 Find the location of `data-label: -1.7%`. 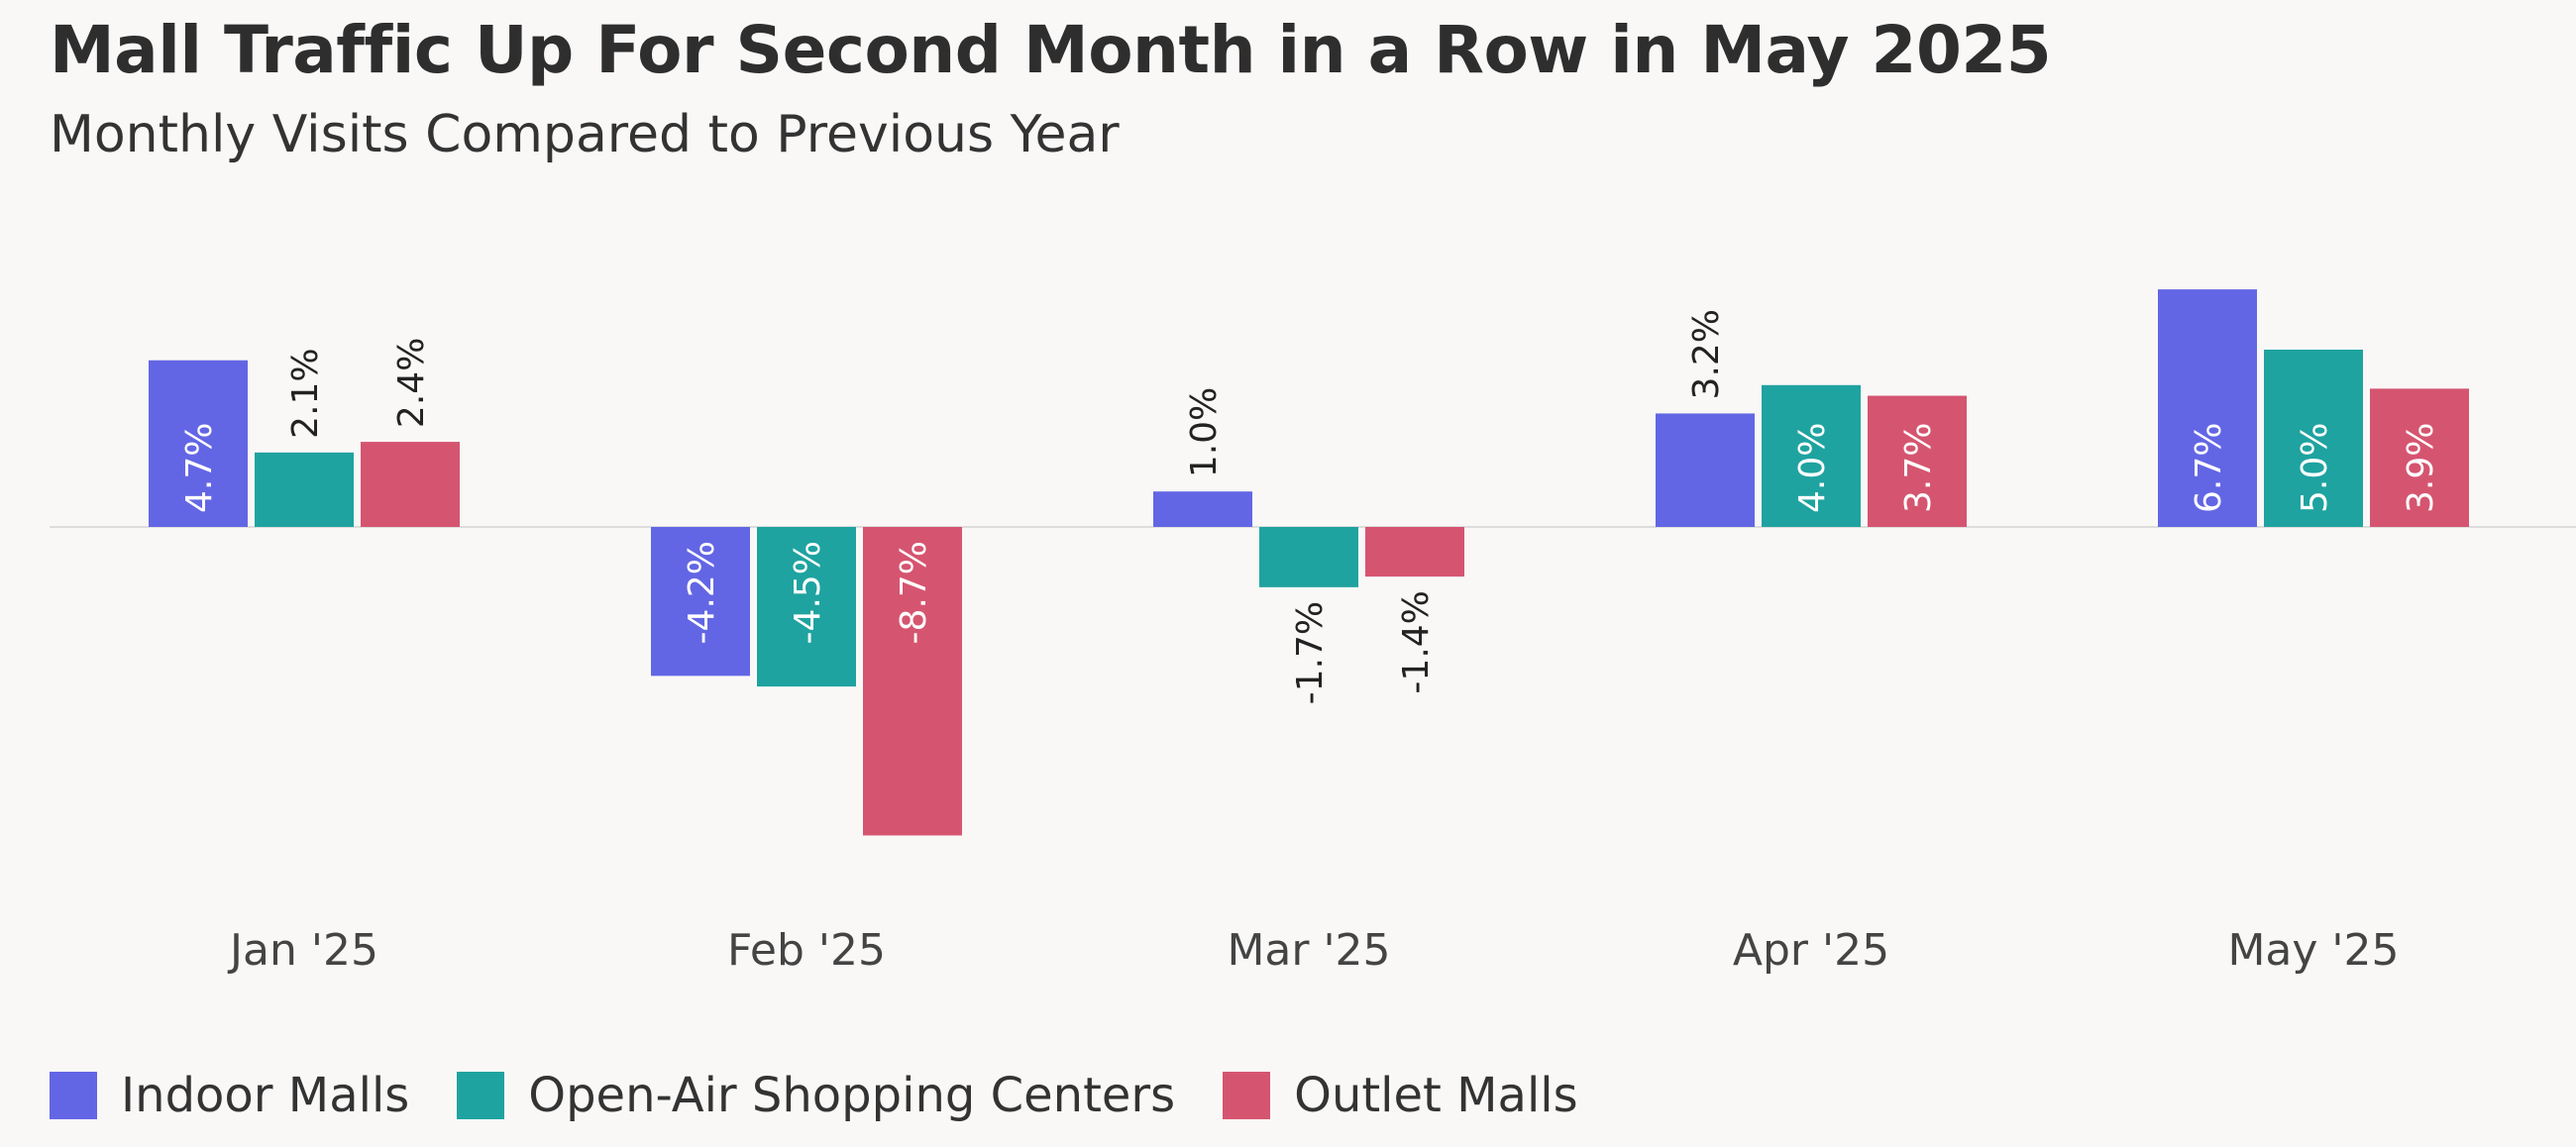

data-label: -1.7% is located at coordinates (1310, 652).